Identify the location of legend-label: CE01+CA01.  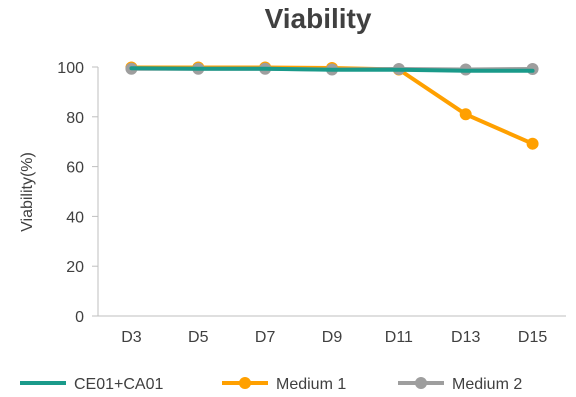
(118, 384).